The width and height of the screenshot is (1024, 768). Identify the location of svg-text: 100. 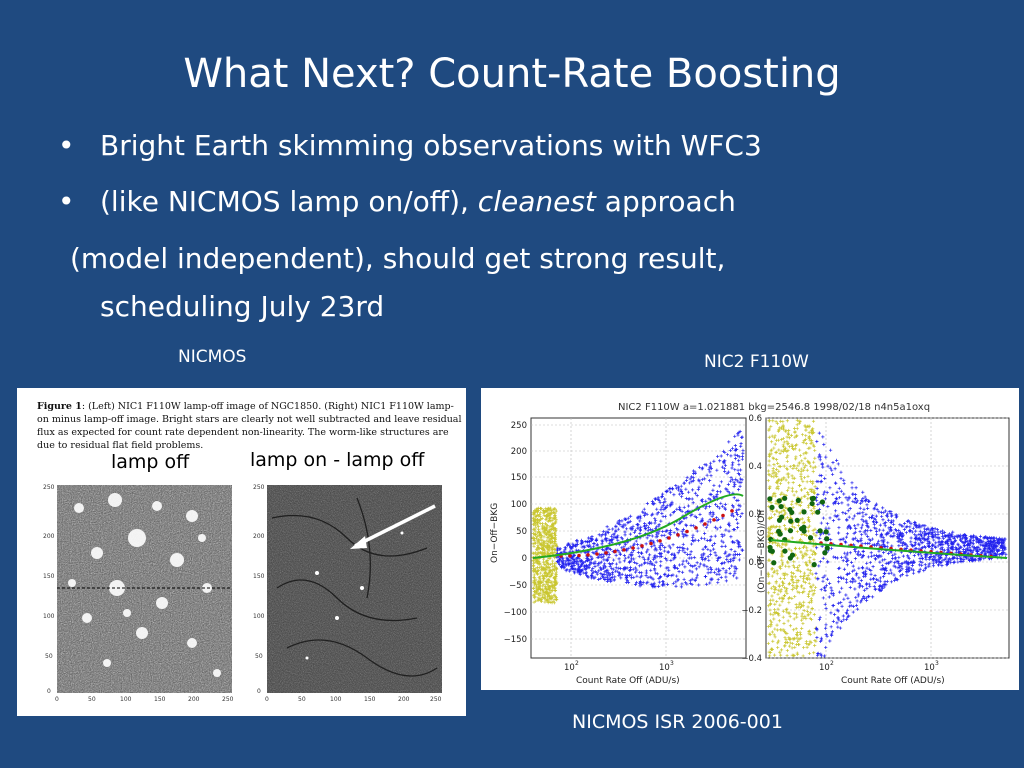
(126, 699).